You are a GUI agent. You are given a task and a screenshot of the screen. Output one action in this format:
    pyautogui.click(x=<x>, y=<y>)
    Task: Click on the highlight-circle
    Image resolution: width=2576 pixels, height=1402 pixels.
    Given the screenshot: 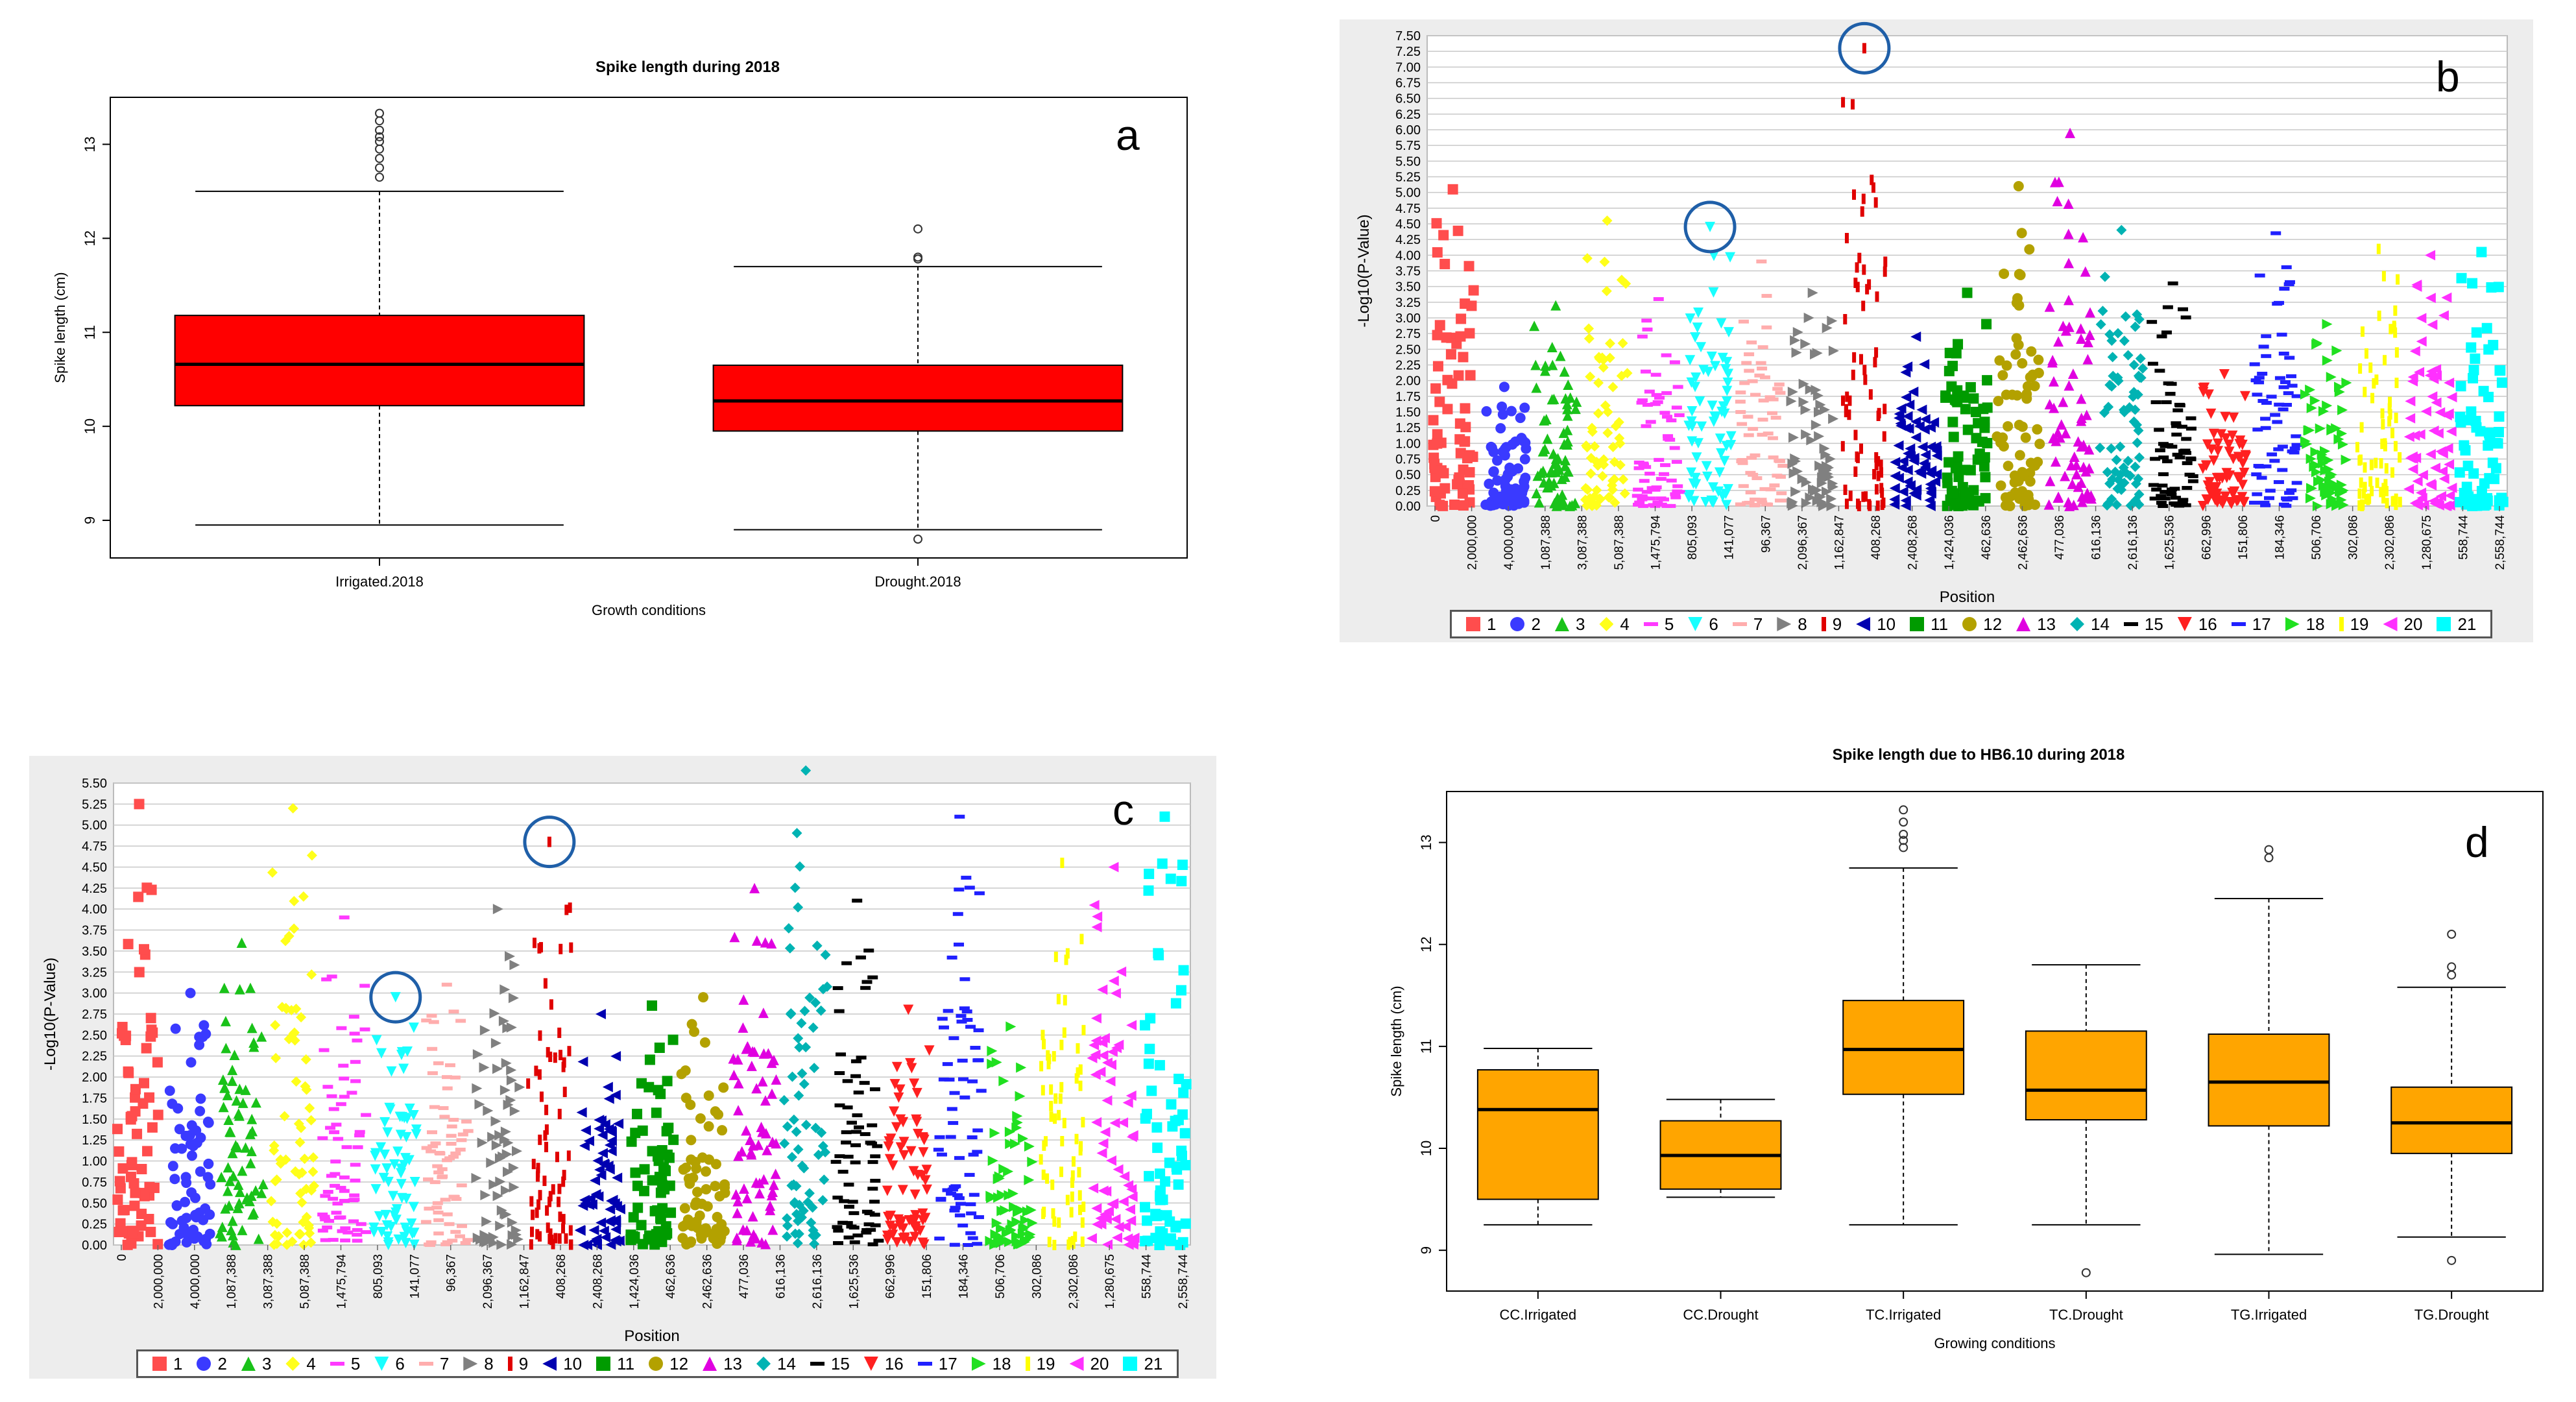 What is the action you would take?
    pyautogui.click(x=549, y=843)
    